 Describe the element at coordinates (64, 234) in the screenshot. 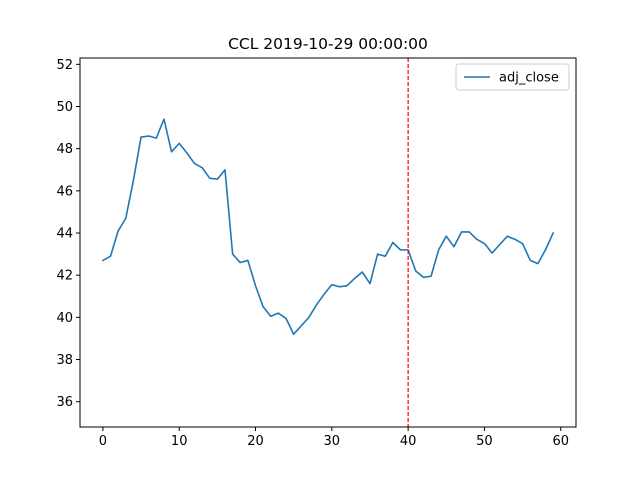

I see `y-tick-label: 44` at that location.